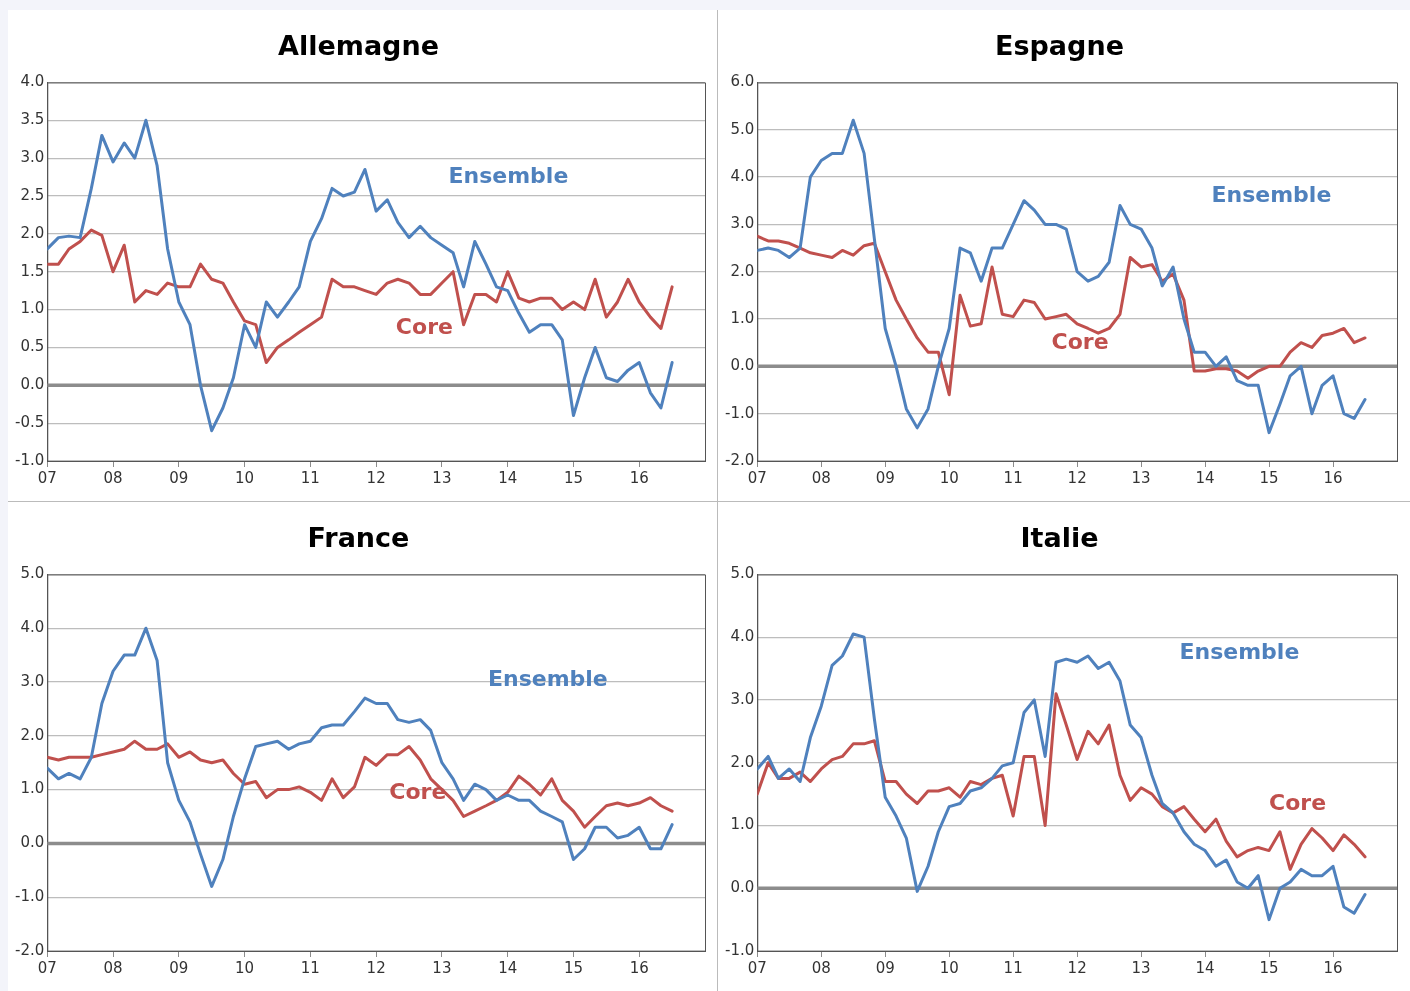 The width and height of the screenshot is (1410, 991). What do you see at coordinates (32, 194) in the screenshot?
I see `y-tick-label: 2.5` at bounding box center [32, 194].